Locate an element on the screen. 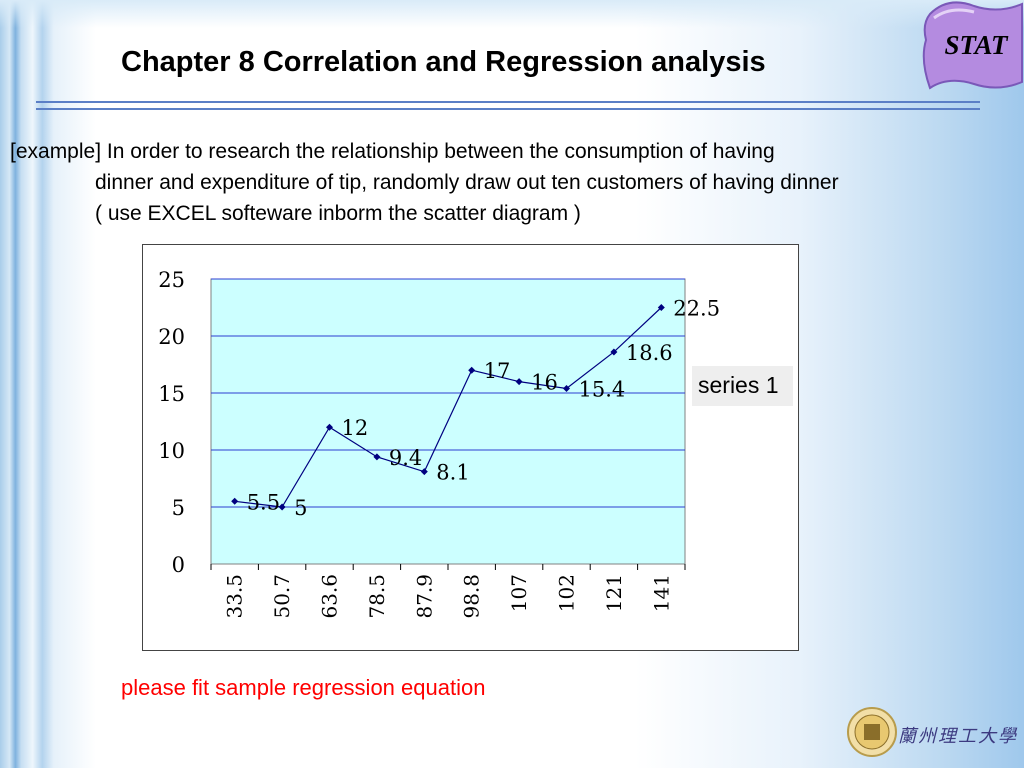 This screenshot has height=768, width=1024. x-tick-label: 50.7 is located at coordinates (282, 596).